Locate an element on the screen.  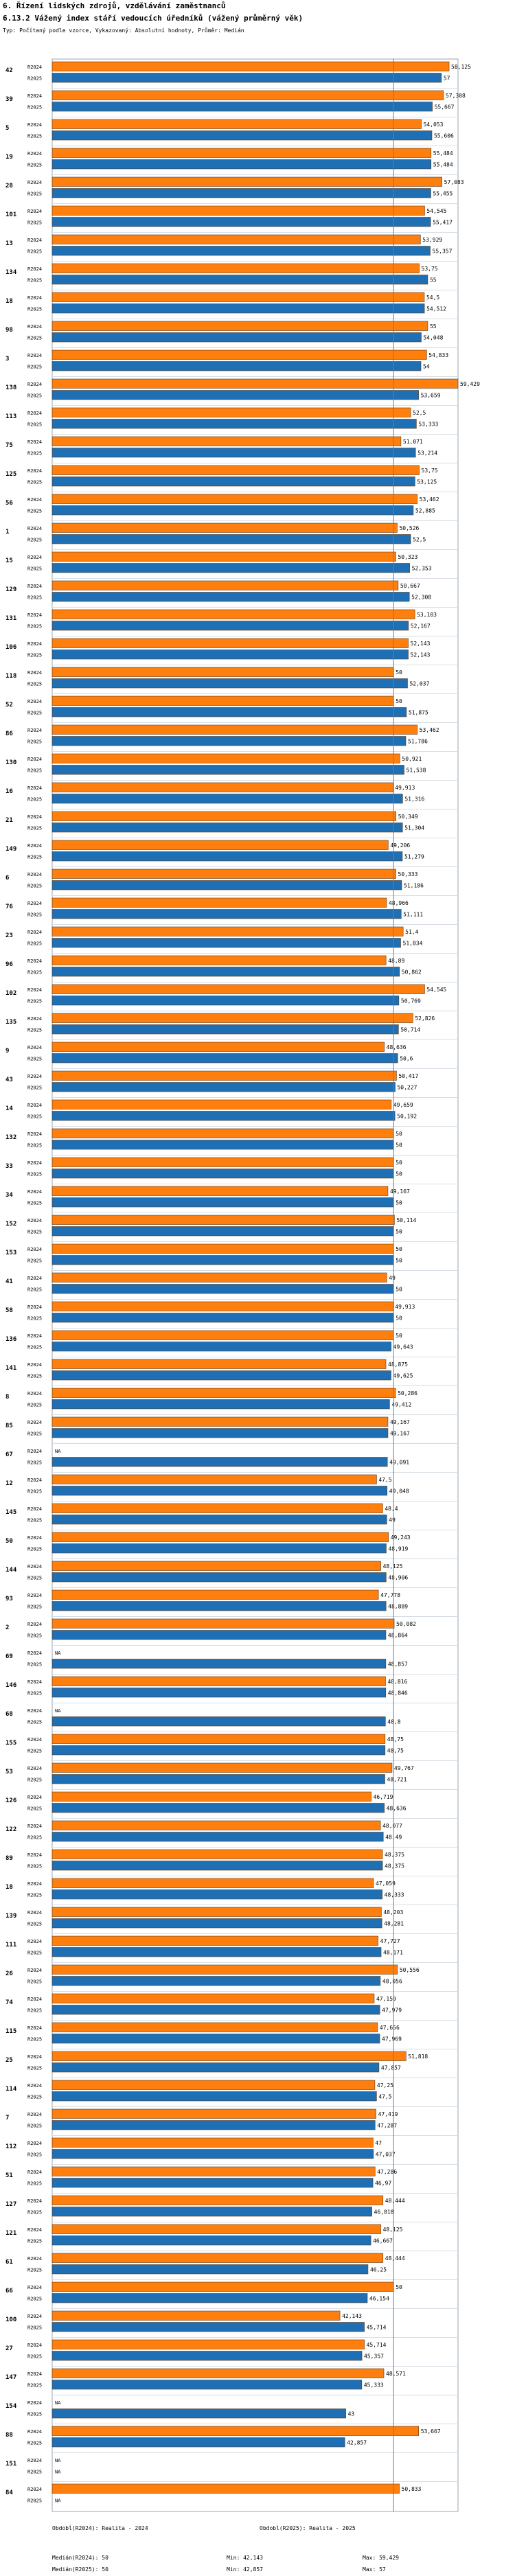
category-label: 86 is located at coordinates (9, 734).